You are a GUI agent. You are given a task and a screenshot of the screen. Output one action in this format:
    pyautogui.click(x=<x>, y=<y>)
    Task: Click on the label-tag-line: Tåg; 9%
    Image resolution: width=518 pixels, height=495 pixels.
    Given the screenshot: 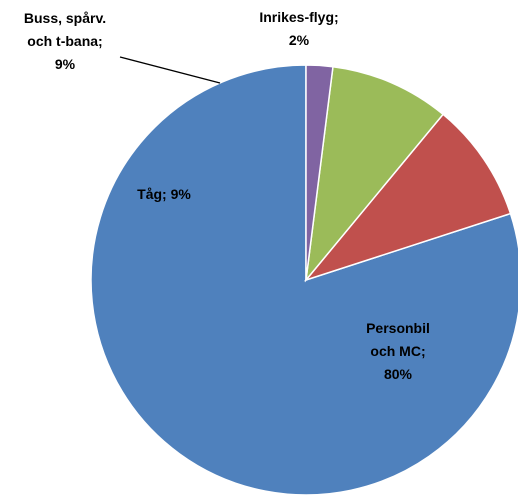 What is the action you would take?
    pyautogui.click(x=164, y=194)
    